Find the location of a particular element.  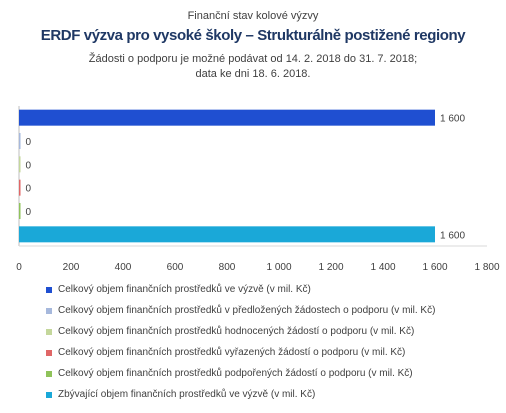

x-tick-label-0: 0 is located at coordinates (19, 267).